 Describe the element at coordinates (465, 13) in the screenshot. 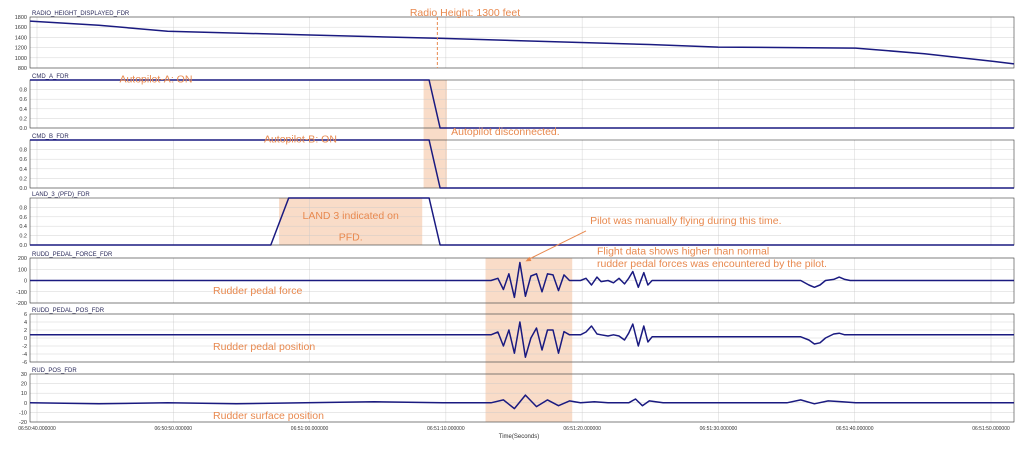

I see `annotation-text: Radio Height: 1300 feet` at that location.